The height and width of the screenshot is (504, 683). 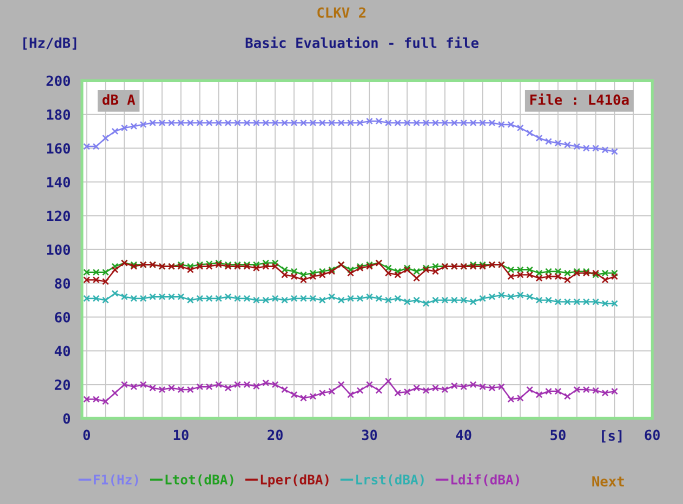 What do you see at coordinates (485, 480) in the screenshot?
I see `legend-label: Ldif(dBA)` at bounding box center [485, 480].